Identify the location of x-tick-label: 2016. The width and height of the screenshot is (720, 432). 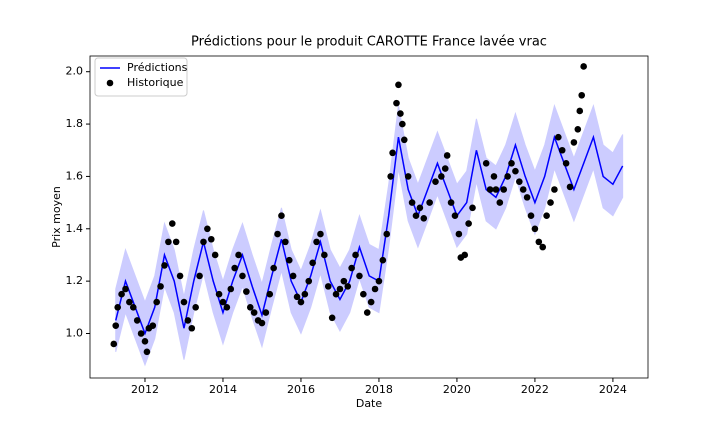
(301, 389).